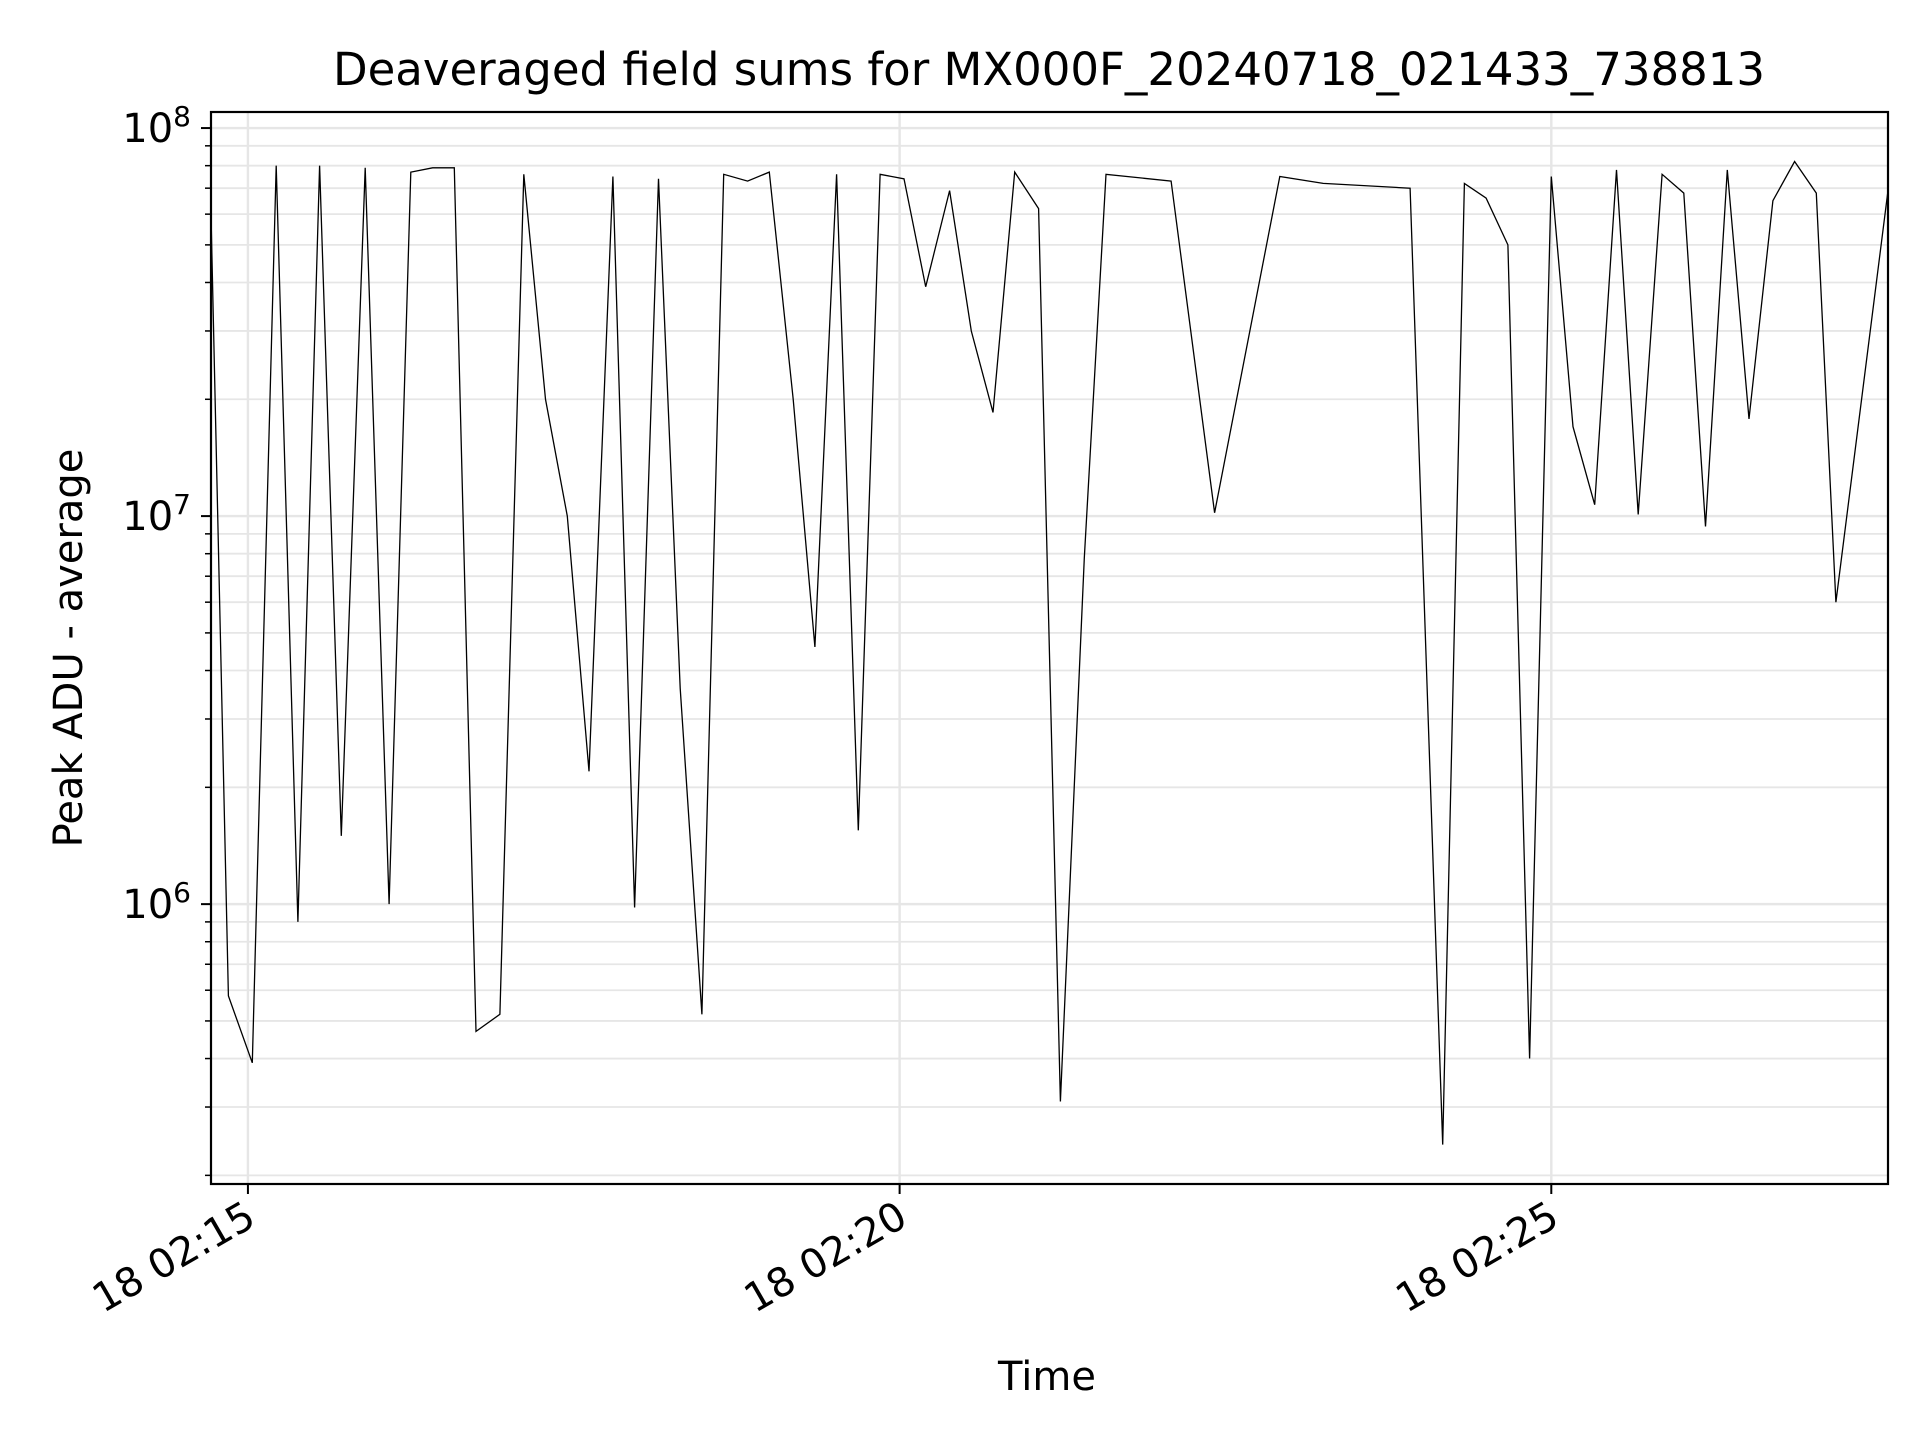  What do you see at coordinates (69, 648) in the screenshot?
I see `y-axis-label: Peak ADU - average` at bounding box center [69, 648].